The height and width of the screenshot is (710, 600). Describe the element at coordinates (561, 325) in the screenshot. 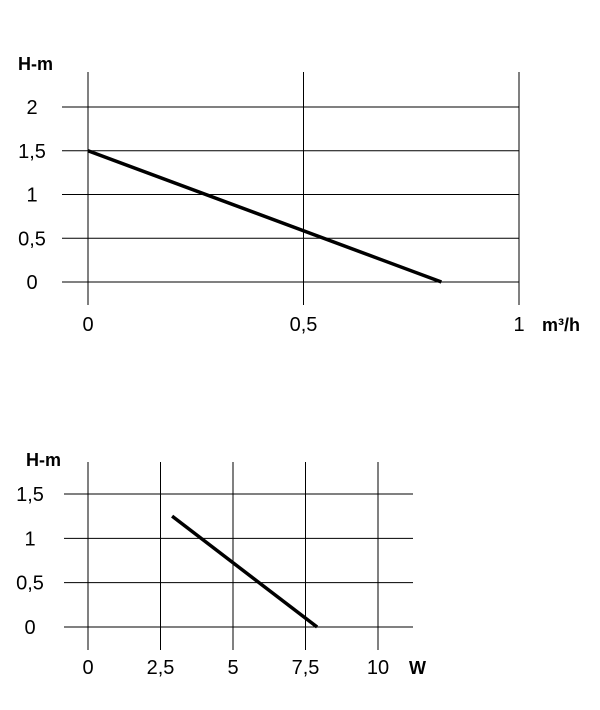

I see `chart-1-x-axis-title: m³/h` at that location.